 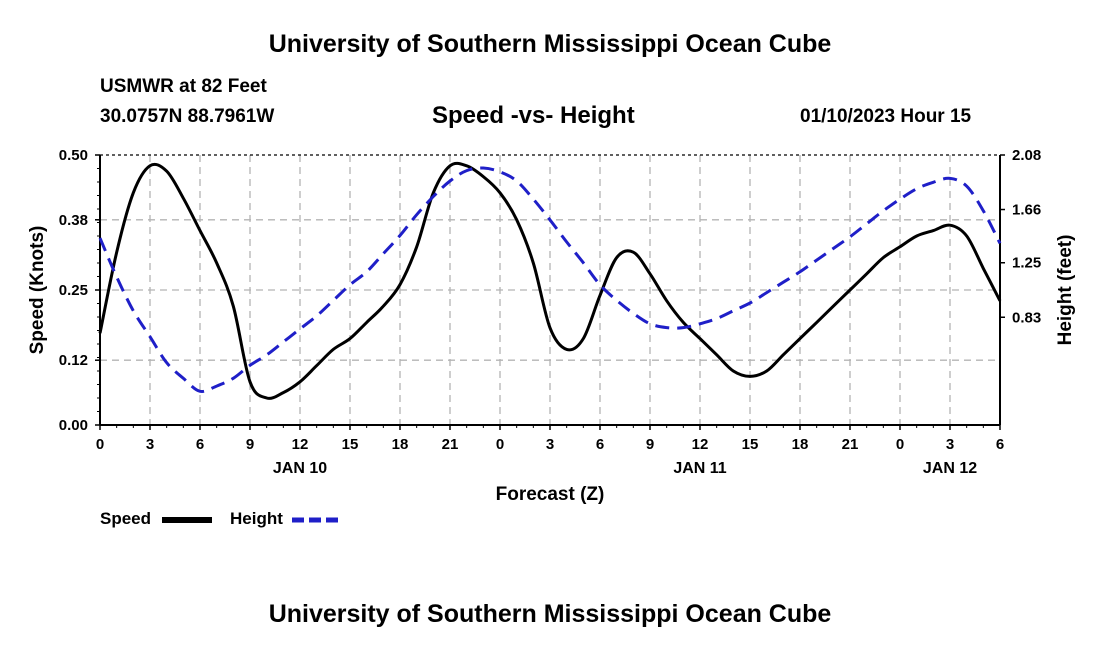 What do you see at coordinates (256, 518) in the screenshot?
I see `legend-height-label: Height` at bounding box center [256, 518].